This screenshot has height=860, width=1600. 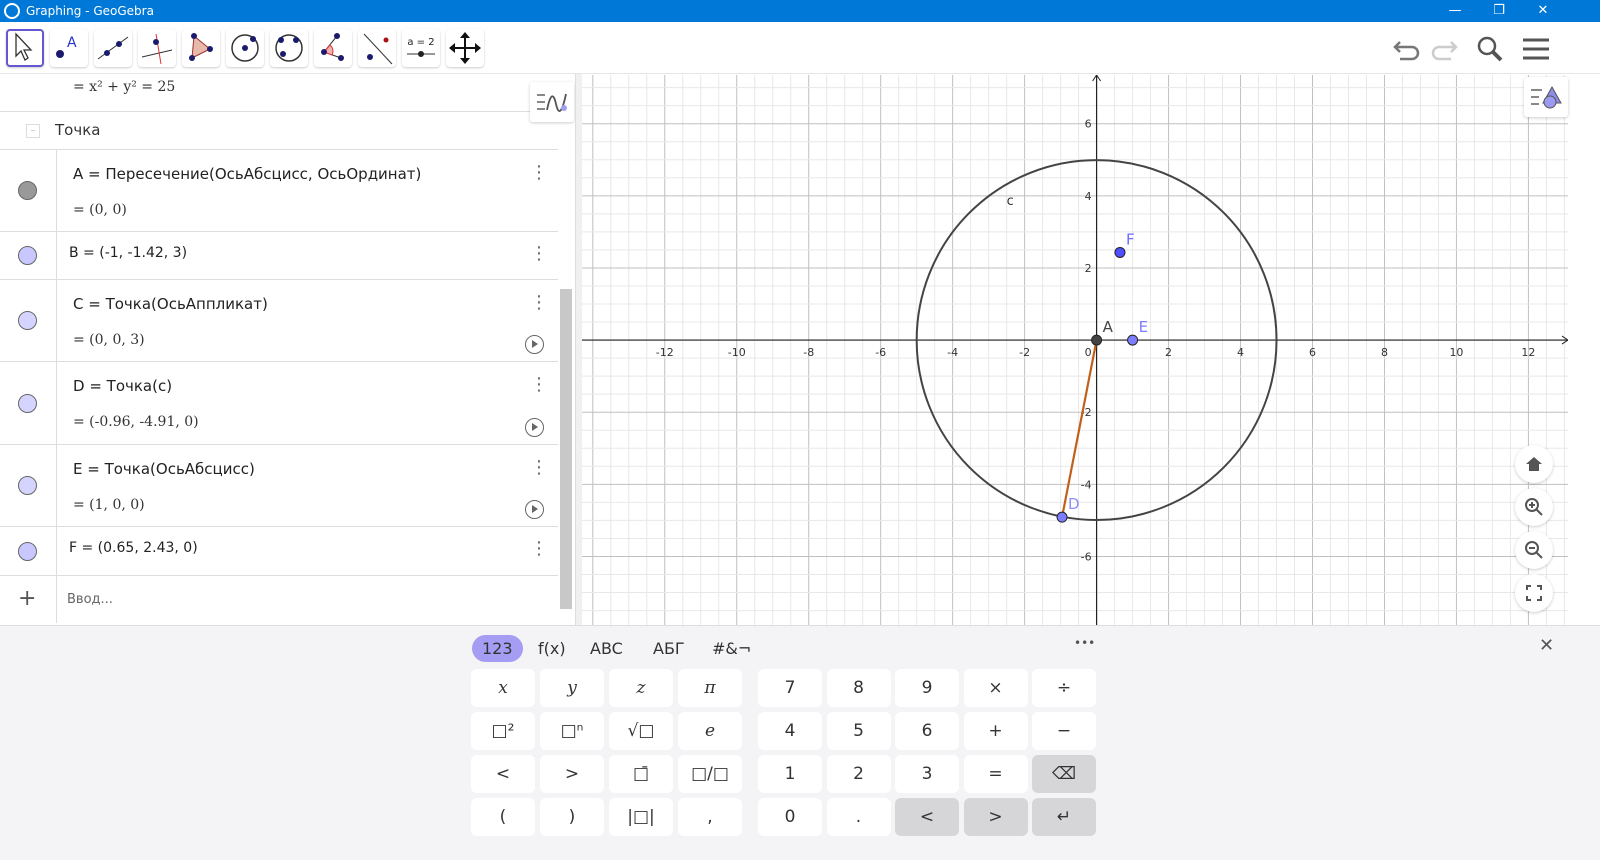 I want to click on key: 8, so click(x=858, y=688).